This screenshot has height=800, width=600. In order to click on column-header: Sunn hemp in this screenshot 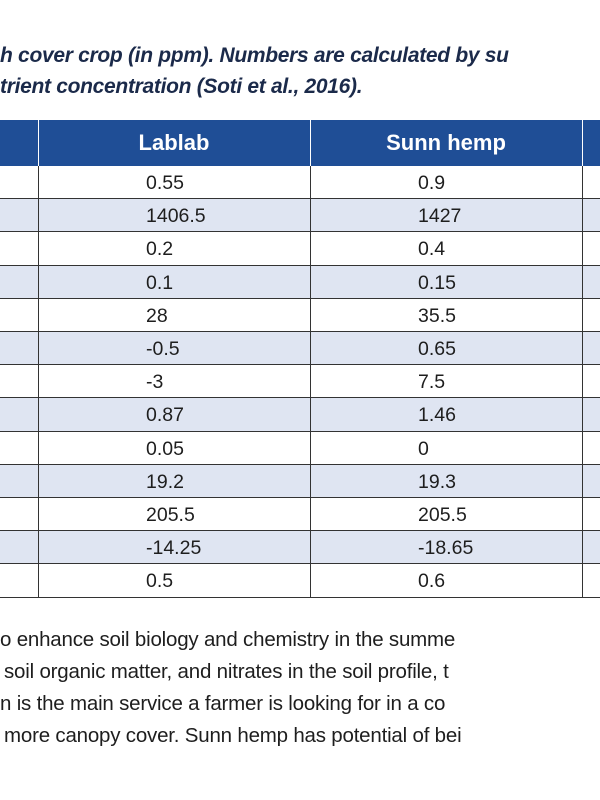, I will do `click(446, 142)`.